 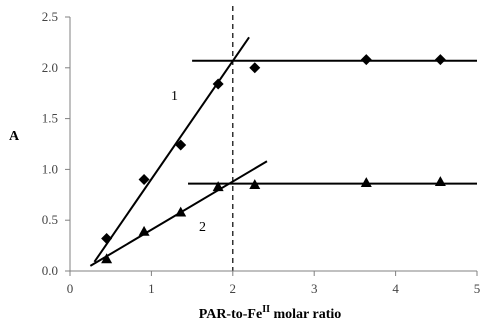 What do you see at coordinates (151, 288) in the screenshot?
I see `x-tick-label: 1` at bounding box center [151, 288].